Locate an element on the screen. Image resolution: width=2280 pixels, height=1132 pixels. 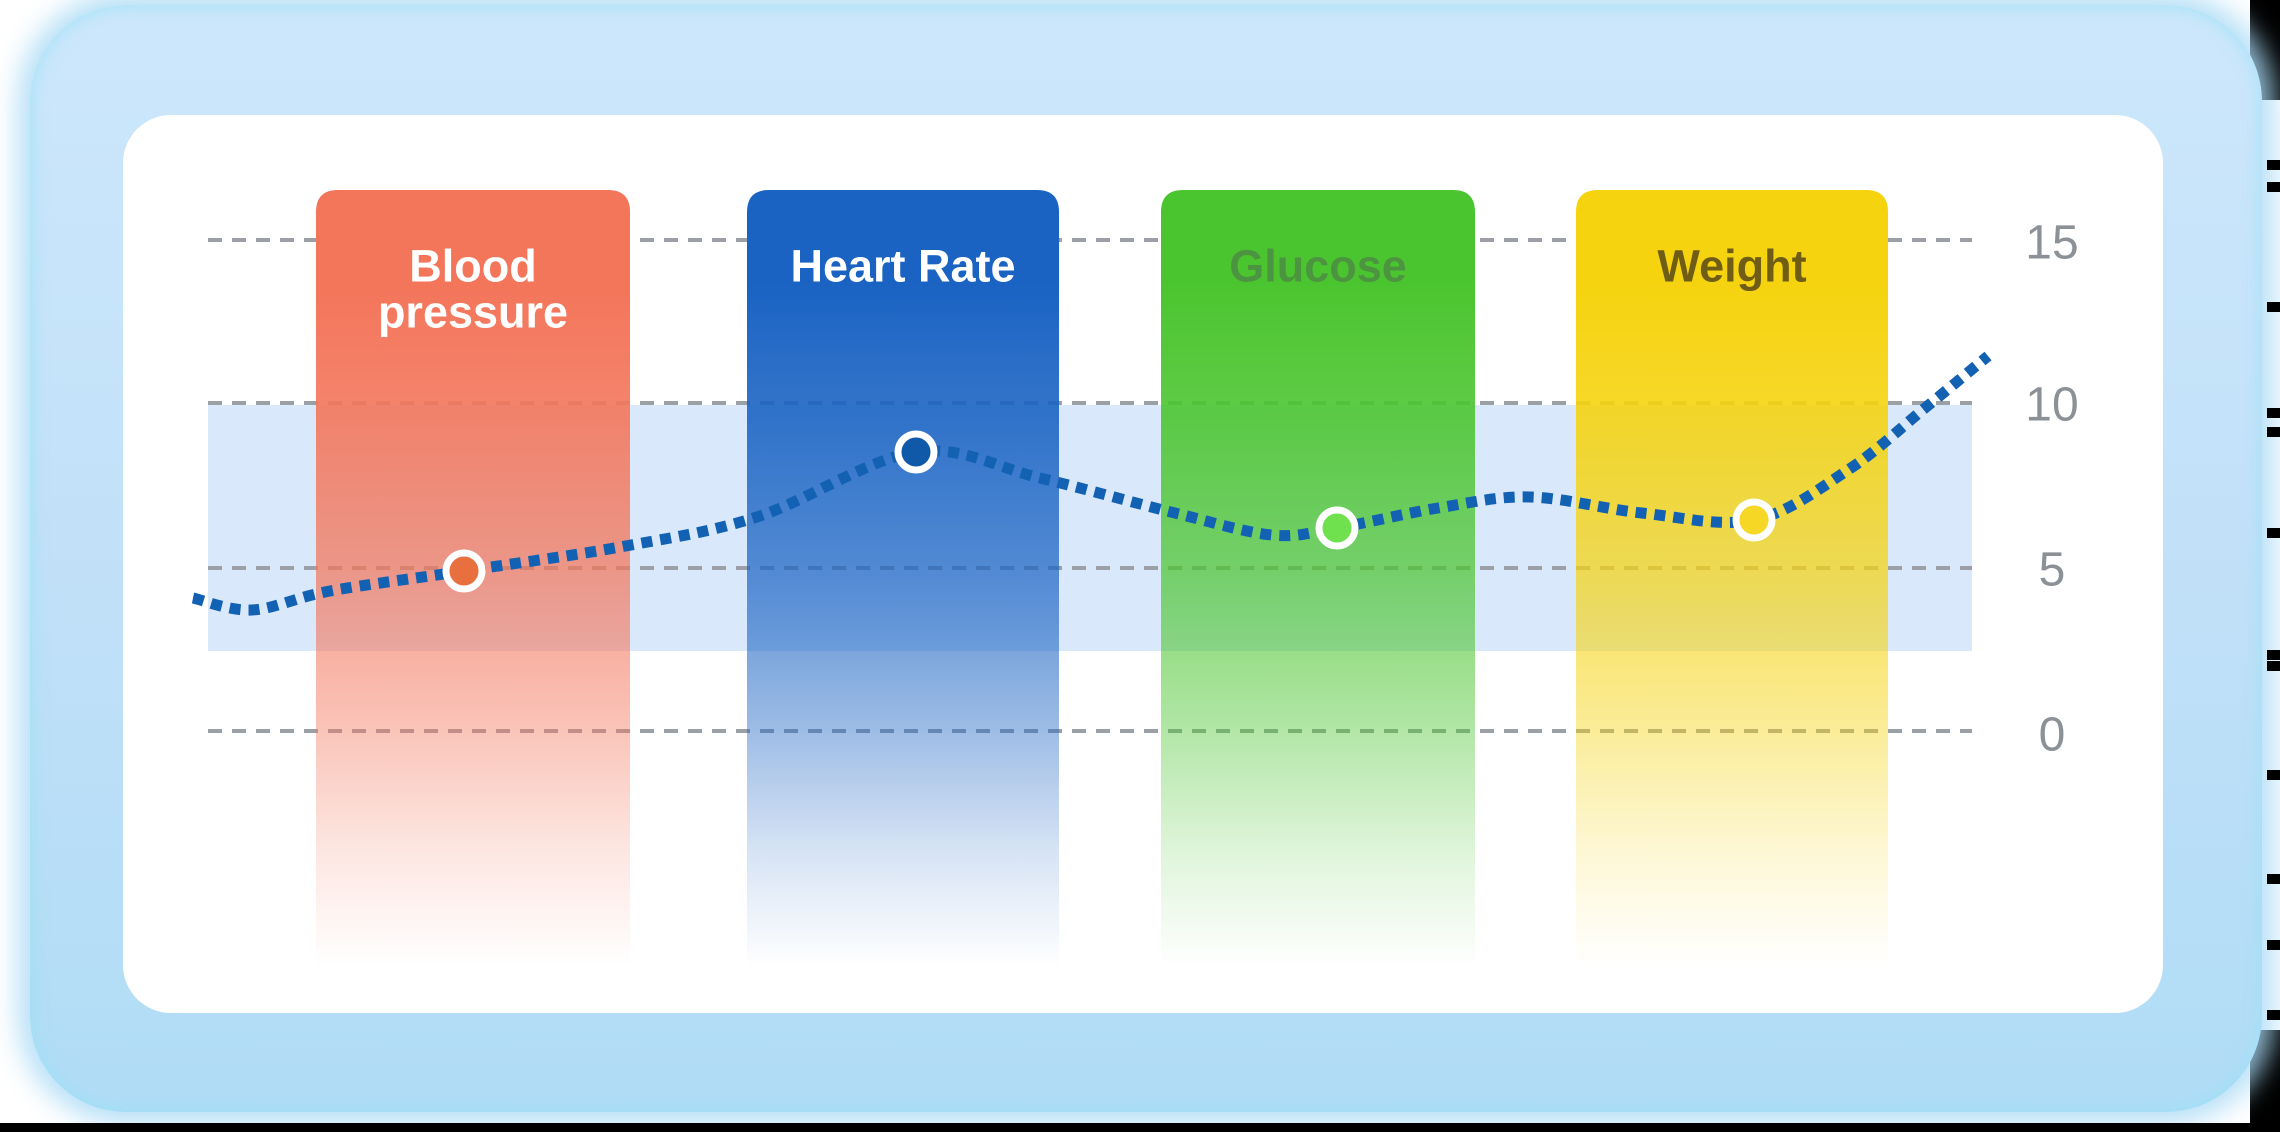
bar-label-blood-pressure: Blood is located at coordinates (472, 266).